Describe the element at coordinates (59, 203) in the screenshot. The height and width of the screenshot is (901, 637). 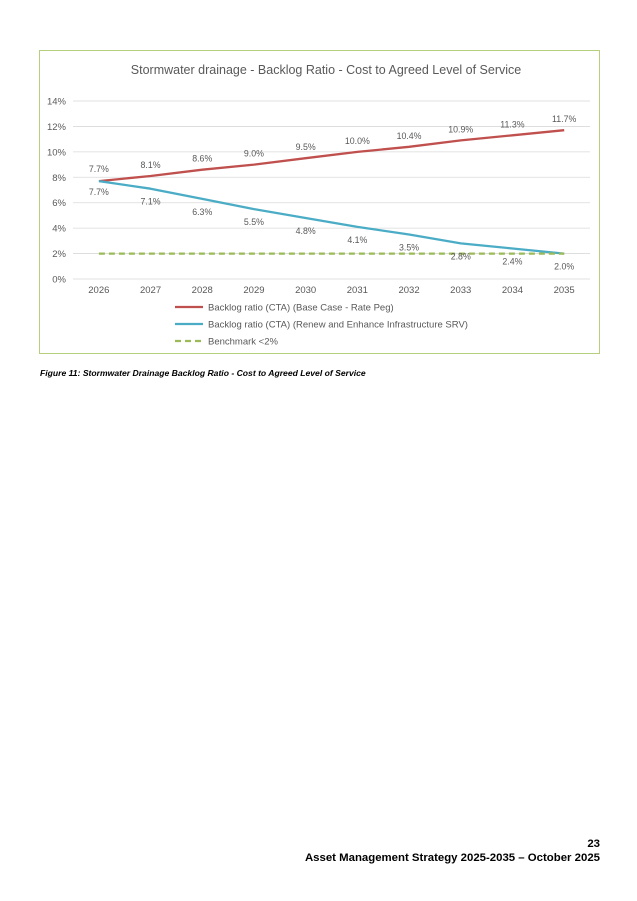
I see `y-tick-label: 6%` at that location.